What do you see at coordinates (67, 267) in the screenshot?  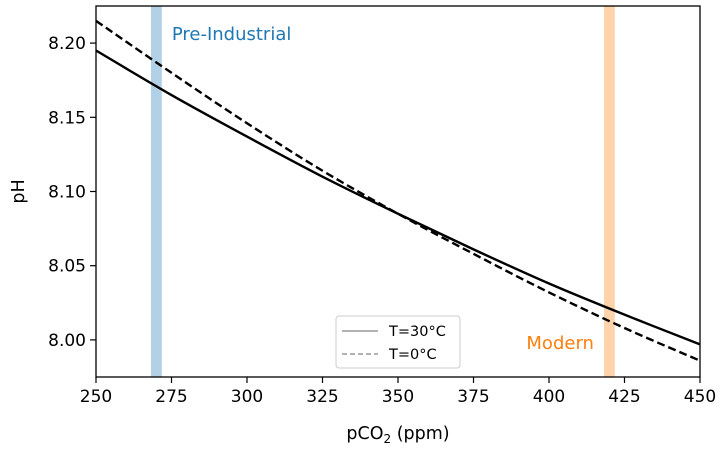 I see `y-tick-label: 8.05` at bounding box center [67, 267].